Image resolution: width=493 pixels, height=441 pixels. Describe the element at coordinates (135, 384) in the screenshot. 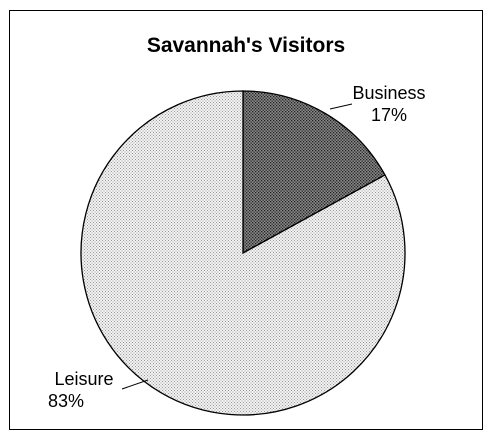

I see `leader-line-leisure` at that location.